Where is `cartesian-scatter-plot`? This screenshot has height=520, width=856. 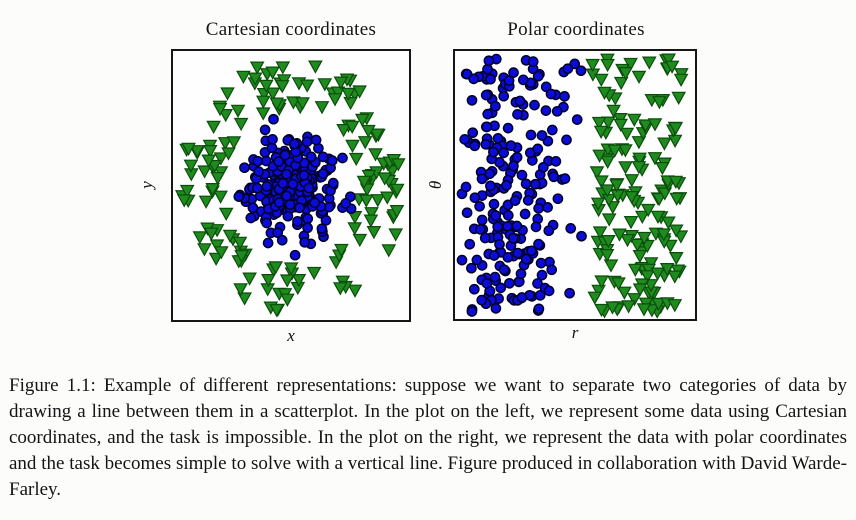
cartesian-scatter-plot is located at coordinates (291, 185).